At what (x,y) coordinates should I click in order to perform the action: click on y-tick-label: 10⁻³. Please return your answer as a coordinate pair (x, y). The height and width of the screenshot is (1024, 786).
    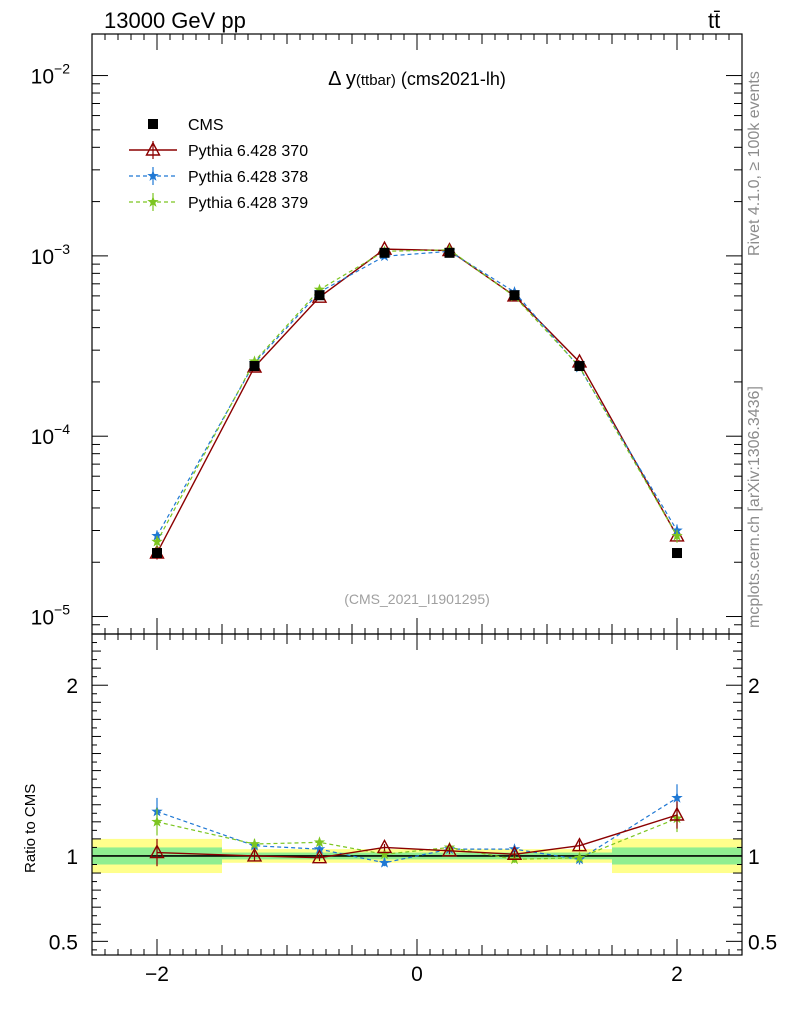
    Looking at the image, I should click on (51, 255).